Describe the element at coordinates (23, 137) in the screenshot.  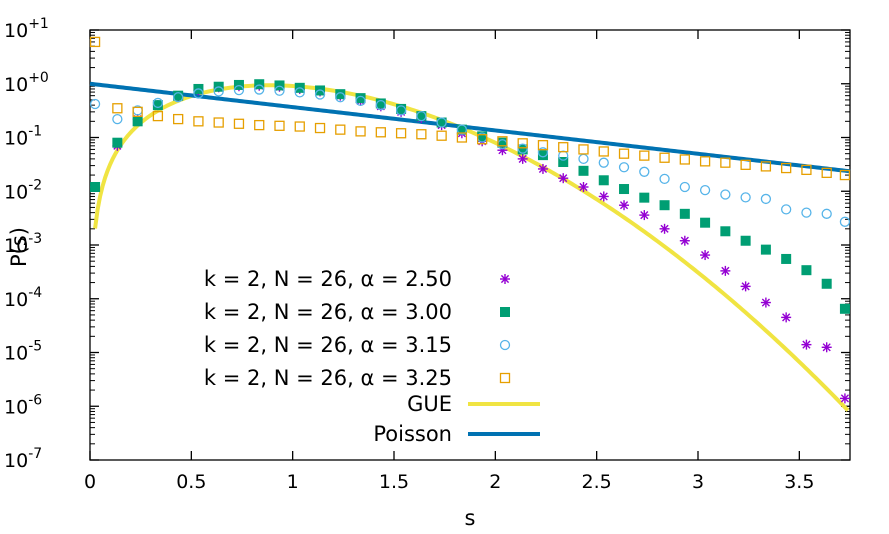
I see `y-tick-label: 10⁻¹` at that location.